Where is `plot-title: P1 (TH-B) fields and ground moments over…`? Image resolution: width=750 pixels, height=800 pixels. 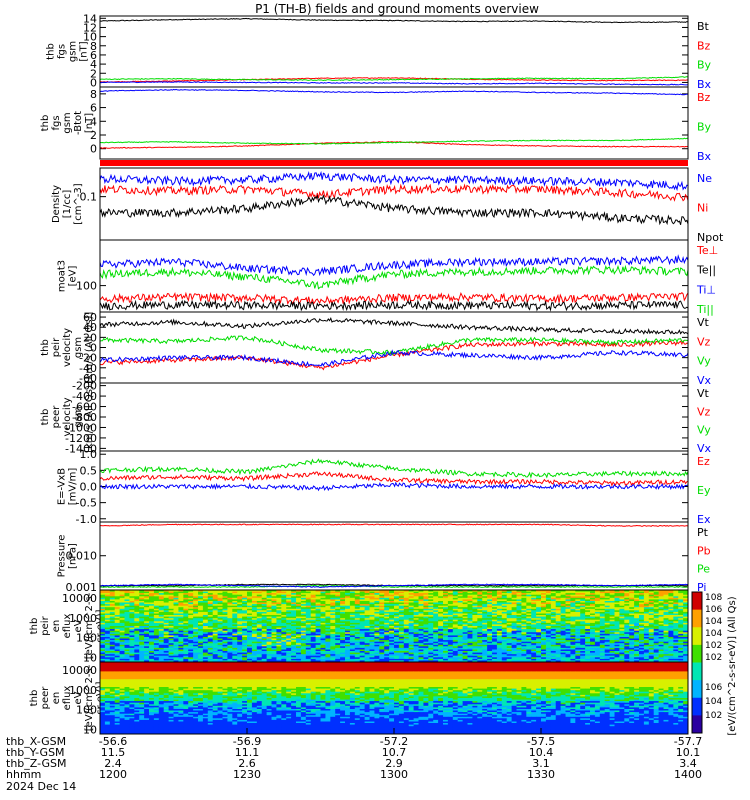
plot-title: P1 (TH-B) fields and ground moments over… is located at coordinates (397, 9).